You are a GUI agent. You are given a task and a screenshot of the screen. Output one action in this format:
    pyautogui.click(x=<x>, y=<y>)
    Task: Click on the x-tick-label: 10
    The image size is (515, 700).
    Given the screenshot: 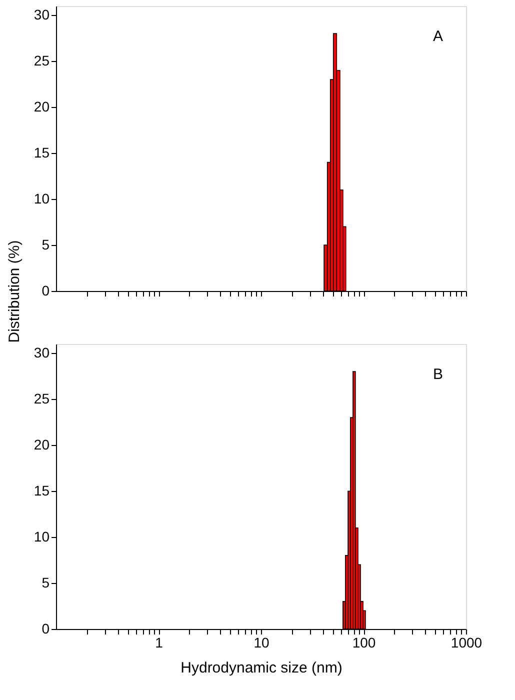 What is the action you would take?
    pyautogui.click(x=262, y=642)
    